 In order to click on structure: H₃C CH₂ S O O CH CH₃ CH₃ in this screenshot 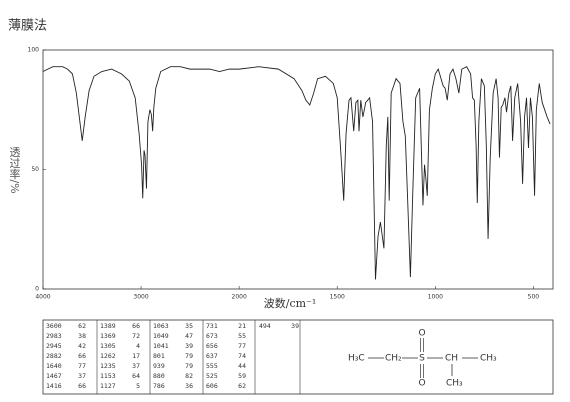, I will do `click(422, 359)`.